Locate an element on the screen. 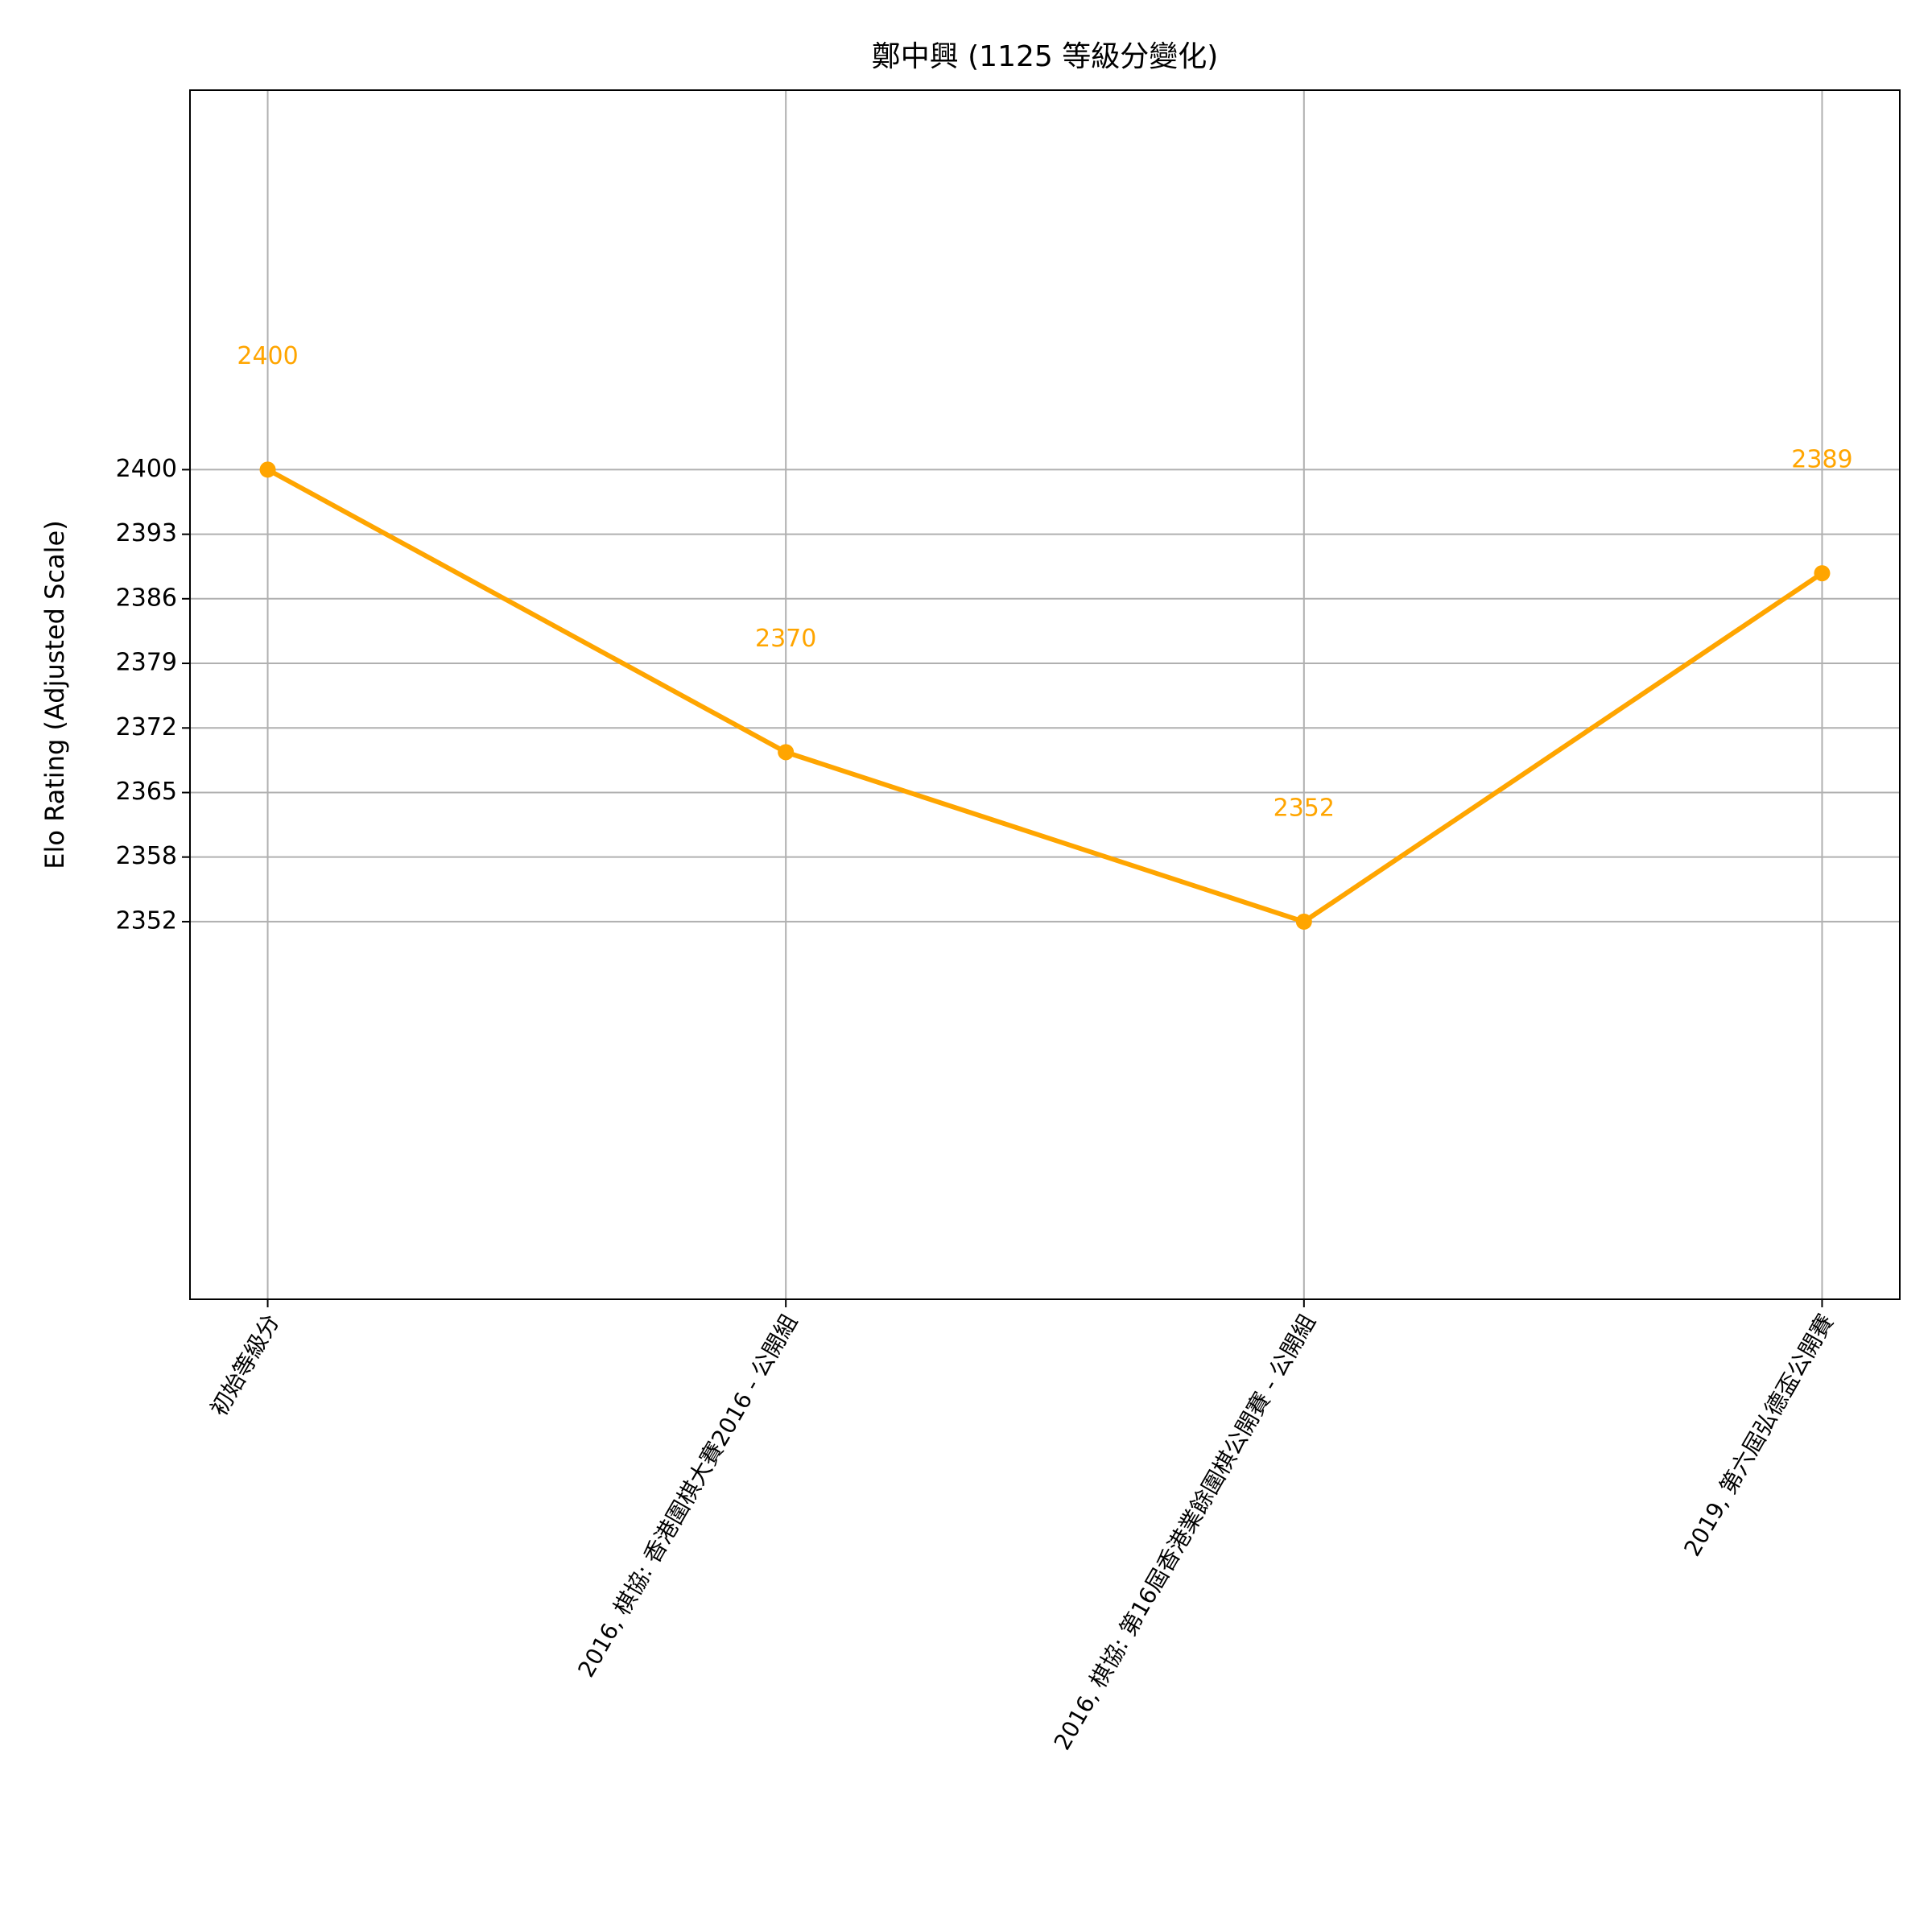 The height and width of the screenshot is (1932, 1932). y-axis-label: Elo Rating (Adjusted Scale) is located at coordinates (54, 694).